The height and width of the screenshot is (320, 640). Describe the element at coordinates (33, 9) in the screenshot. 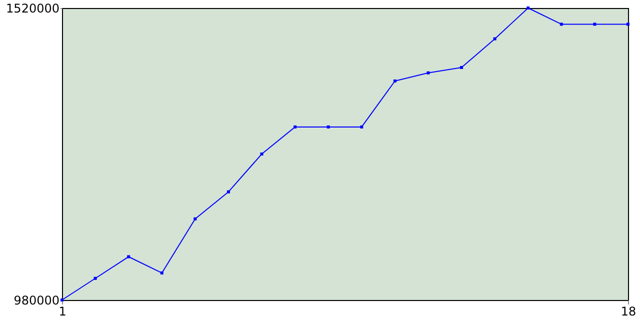

I see `y-tick-label: 1520000` at that location.